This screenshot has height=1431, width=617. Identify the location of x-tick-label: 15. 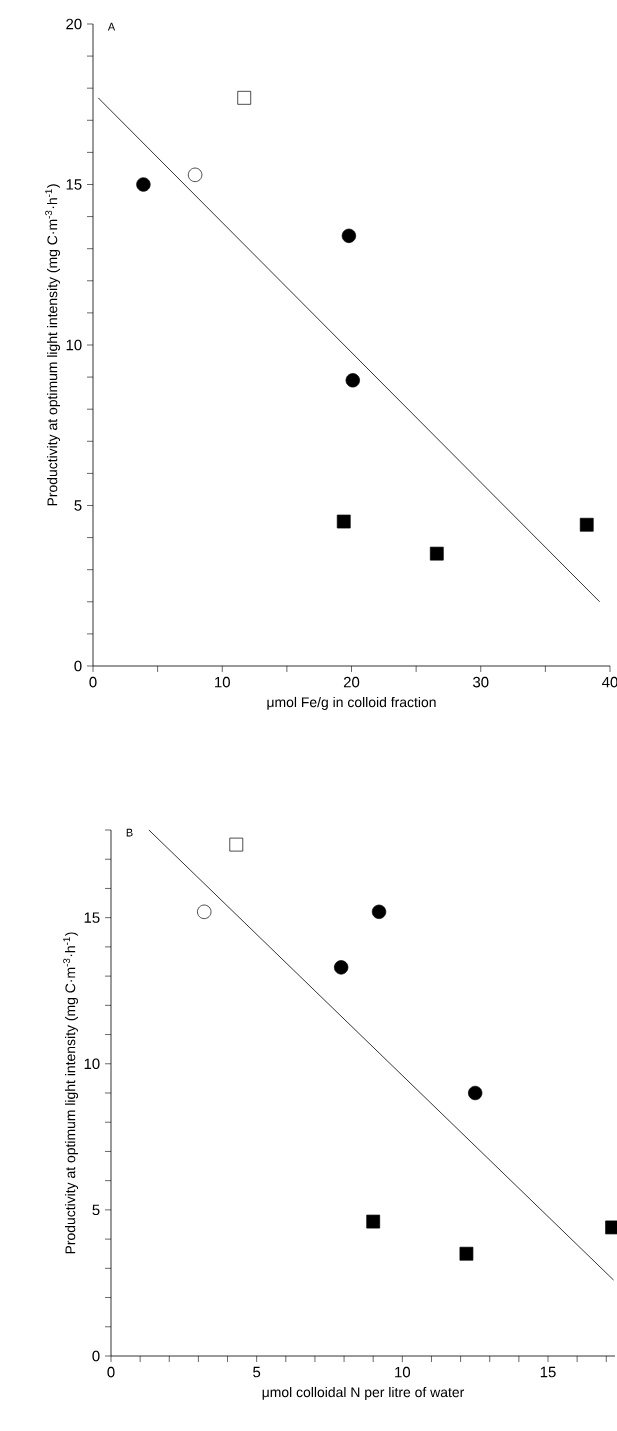
(548, 1372).